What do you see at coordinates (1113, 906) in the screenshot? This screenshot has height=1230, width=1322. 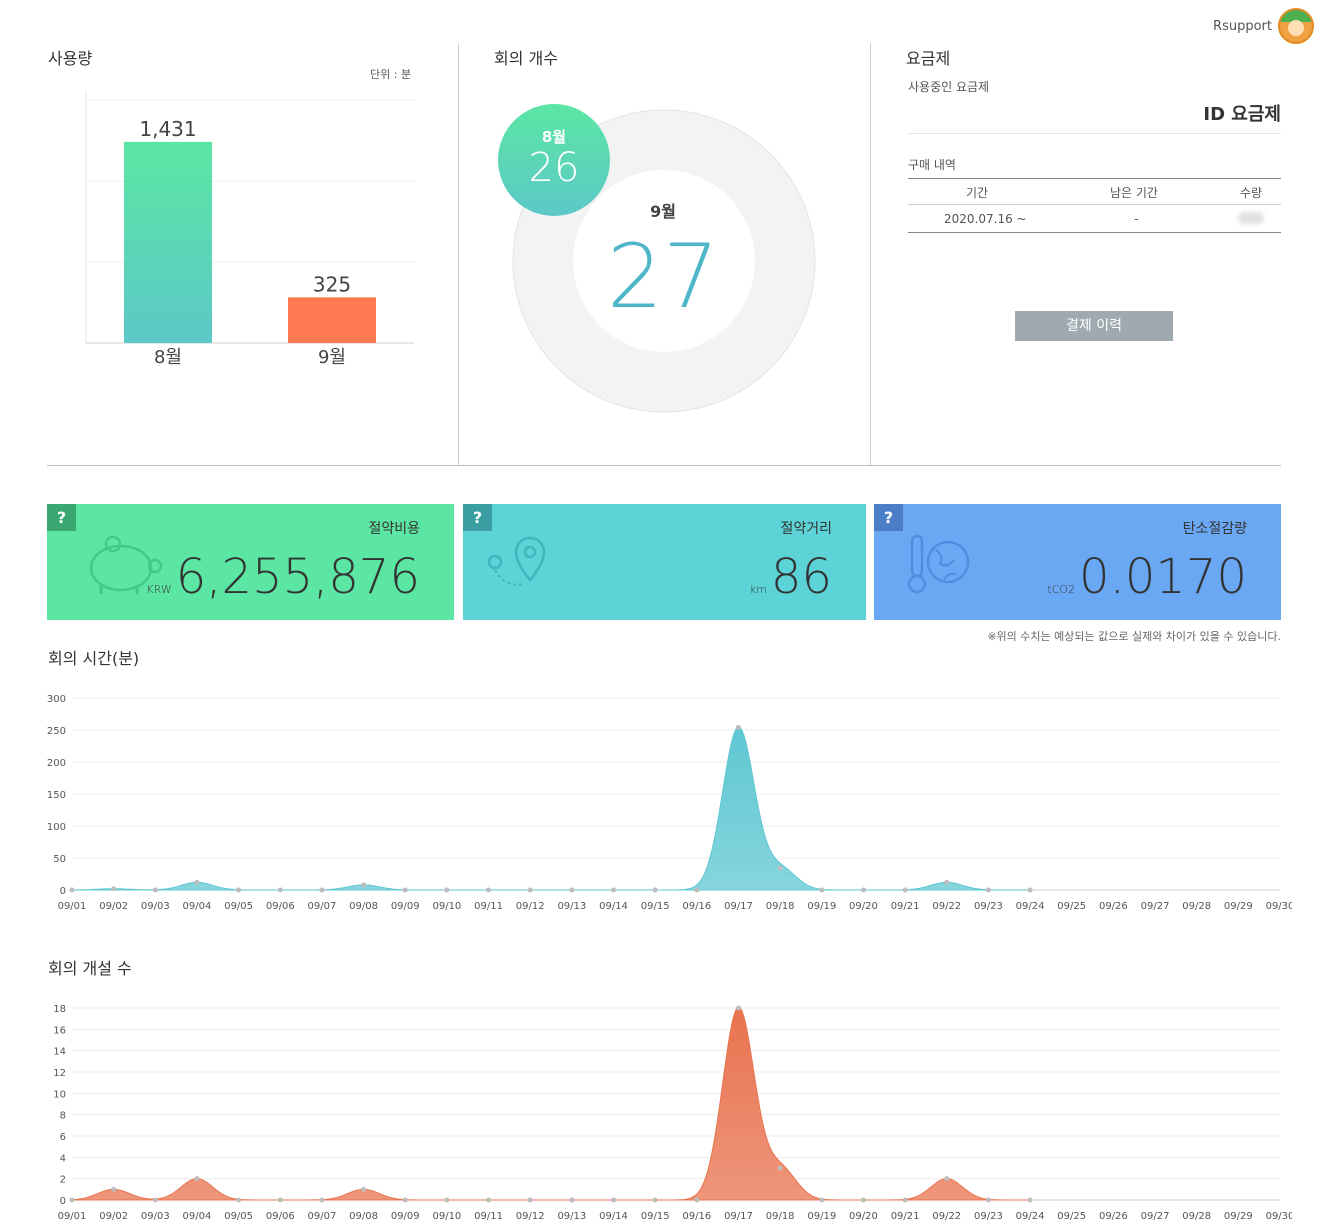 I see `x-tick-label: 09/26` at bounding box center [1113, 906].